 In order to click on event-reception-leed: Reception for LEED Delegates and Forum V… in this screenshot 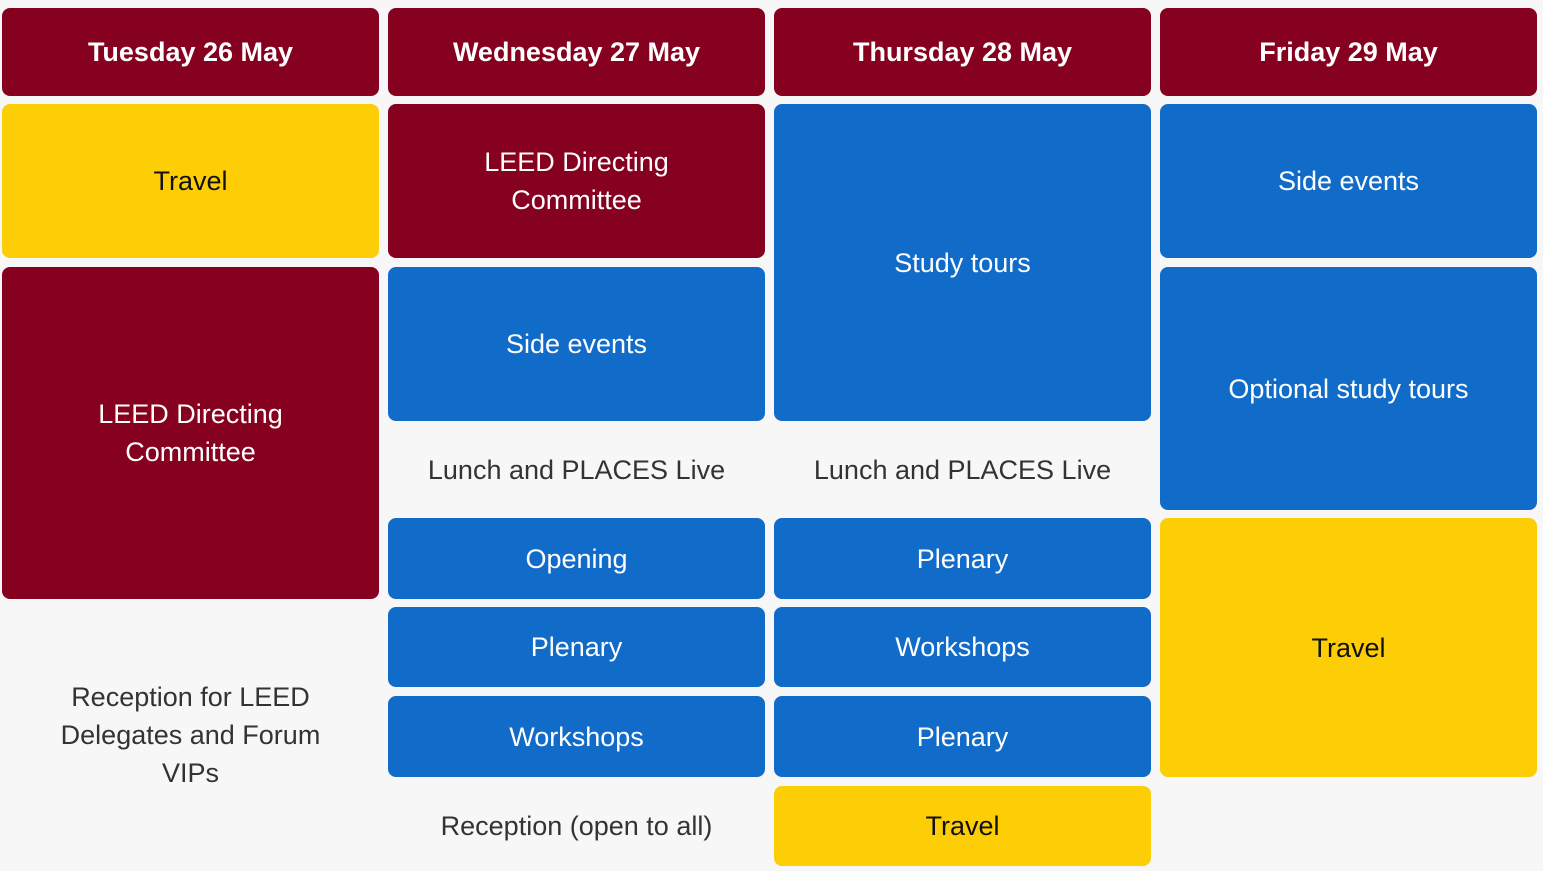, I will do `click(190, 735)`.